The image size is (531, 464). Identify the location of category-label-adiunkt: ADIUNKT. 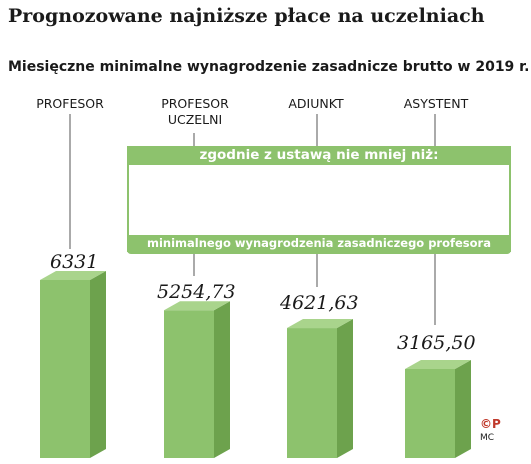
(316, 104).